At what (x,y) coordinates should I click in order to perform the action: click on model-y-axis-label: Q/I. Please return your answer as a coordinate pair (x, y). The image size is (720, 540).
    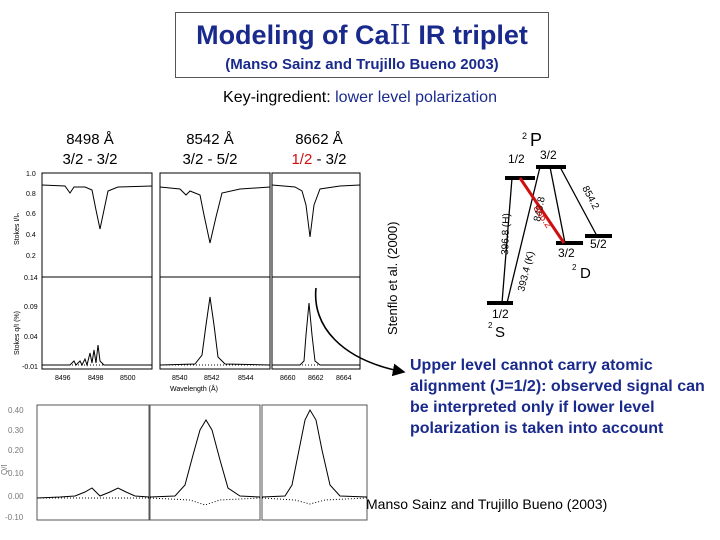
    Looking at the image, I should click on (4, 469).